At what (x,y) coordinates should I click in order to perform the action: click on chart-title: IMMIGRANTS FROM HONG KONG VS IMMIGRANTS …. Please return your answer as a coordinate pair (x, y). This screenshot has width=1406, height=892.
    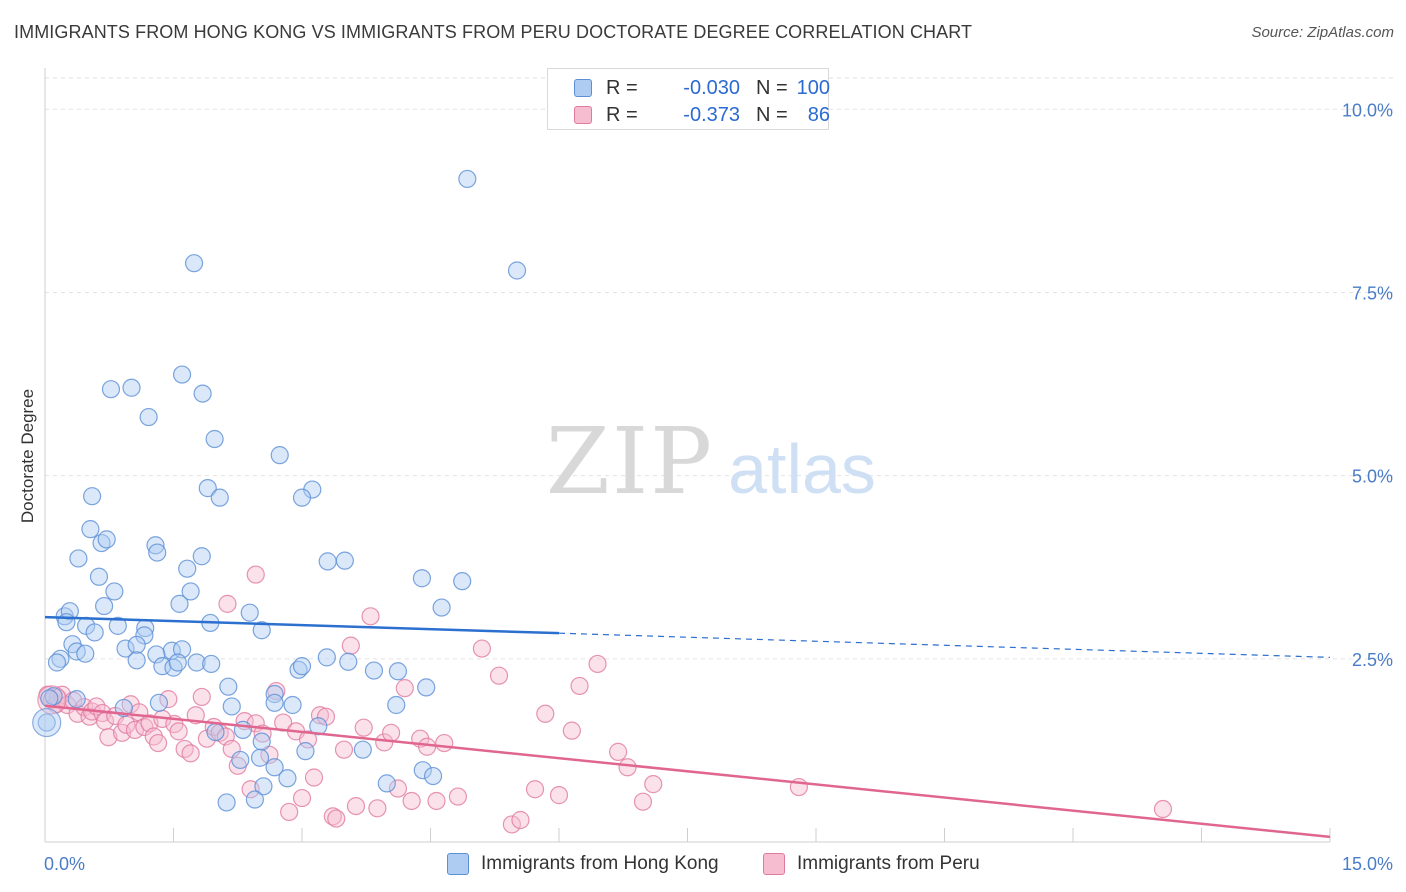
    Looking at the image, I should click on (493, 32).